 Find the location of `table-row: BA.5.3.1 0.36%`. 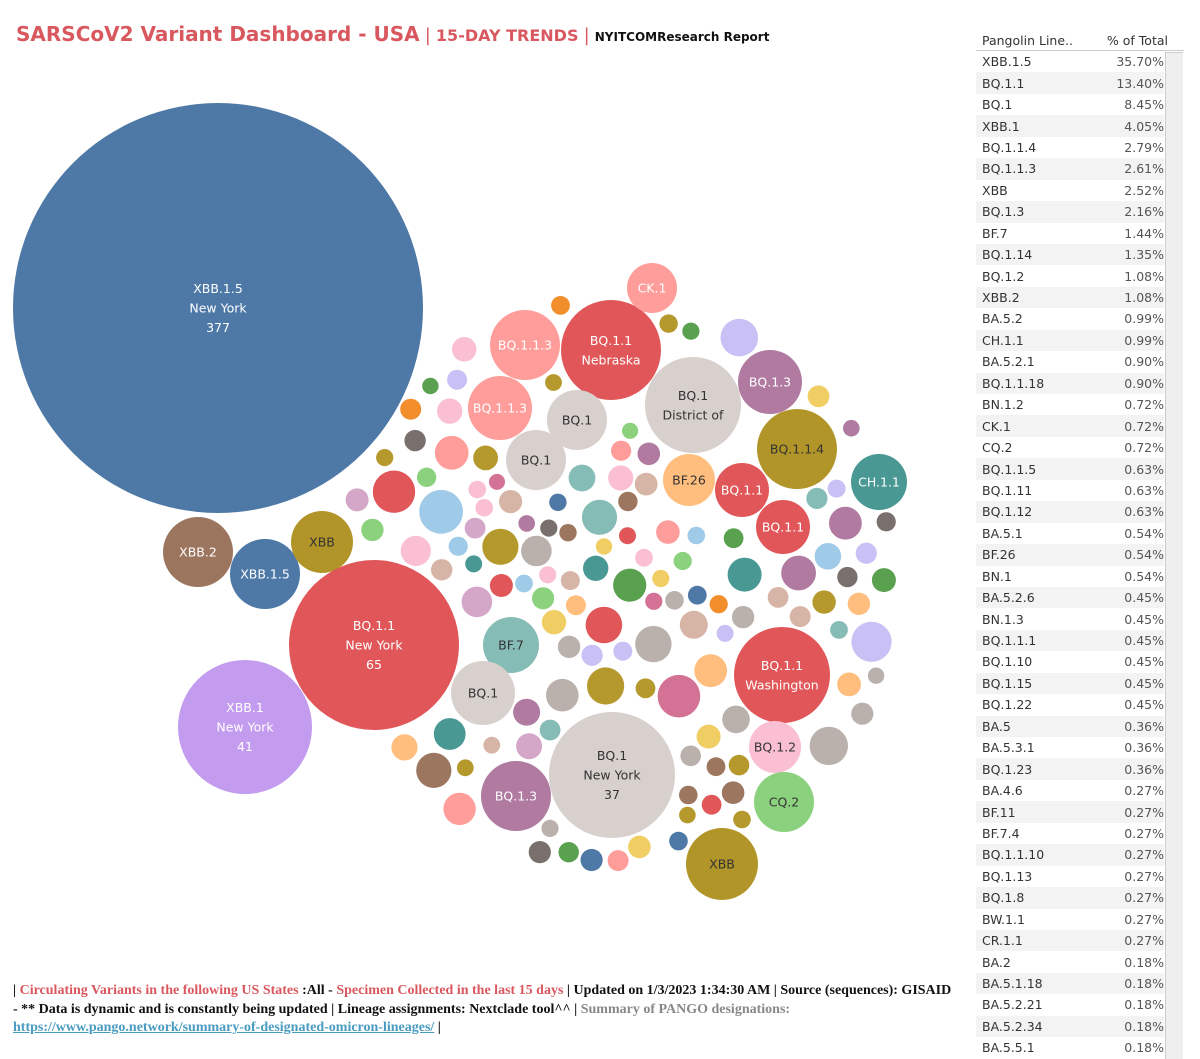

table-row: BA.5.3.1 0.36% is located at coordinates (1070, 747).